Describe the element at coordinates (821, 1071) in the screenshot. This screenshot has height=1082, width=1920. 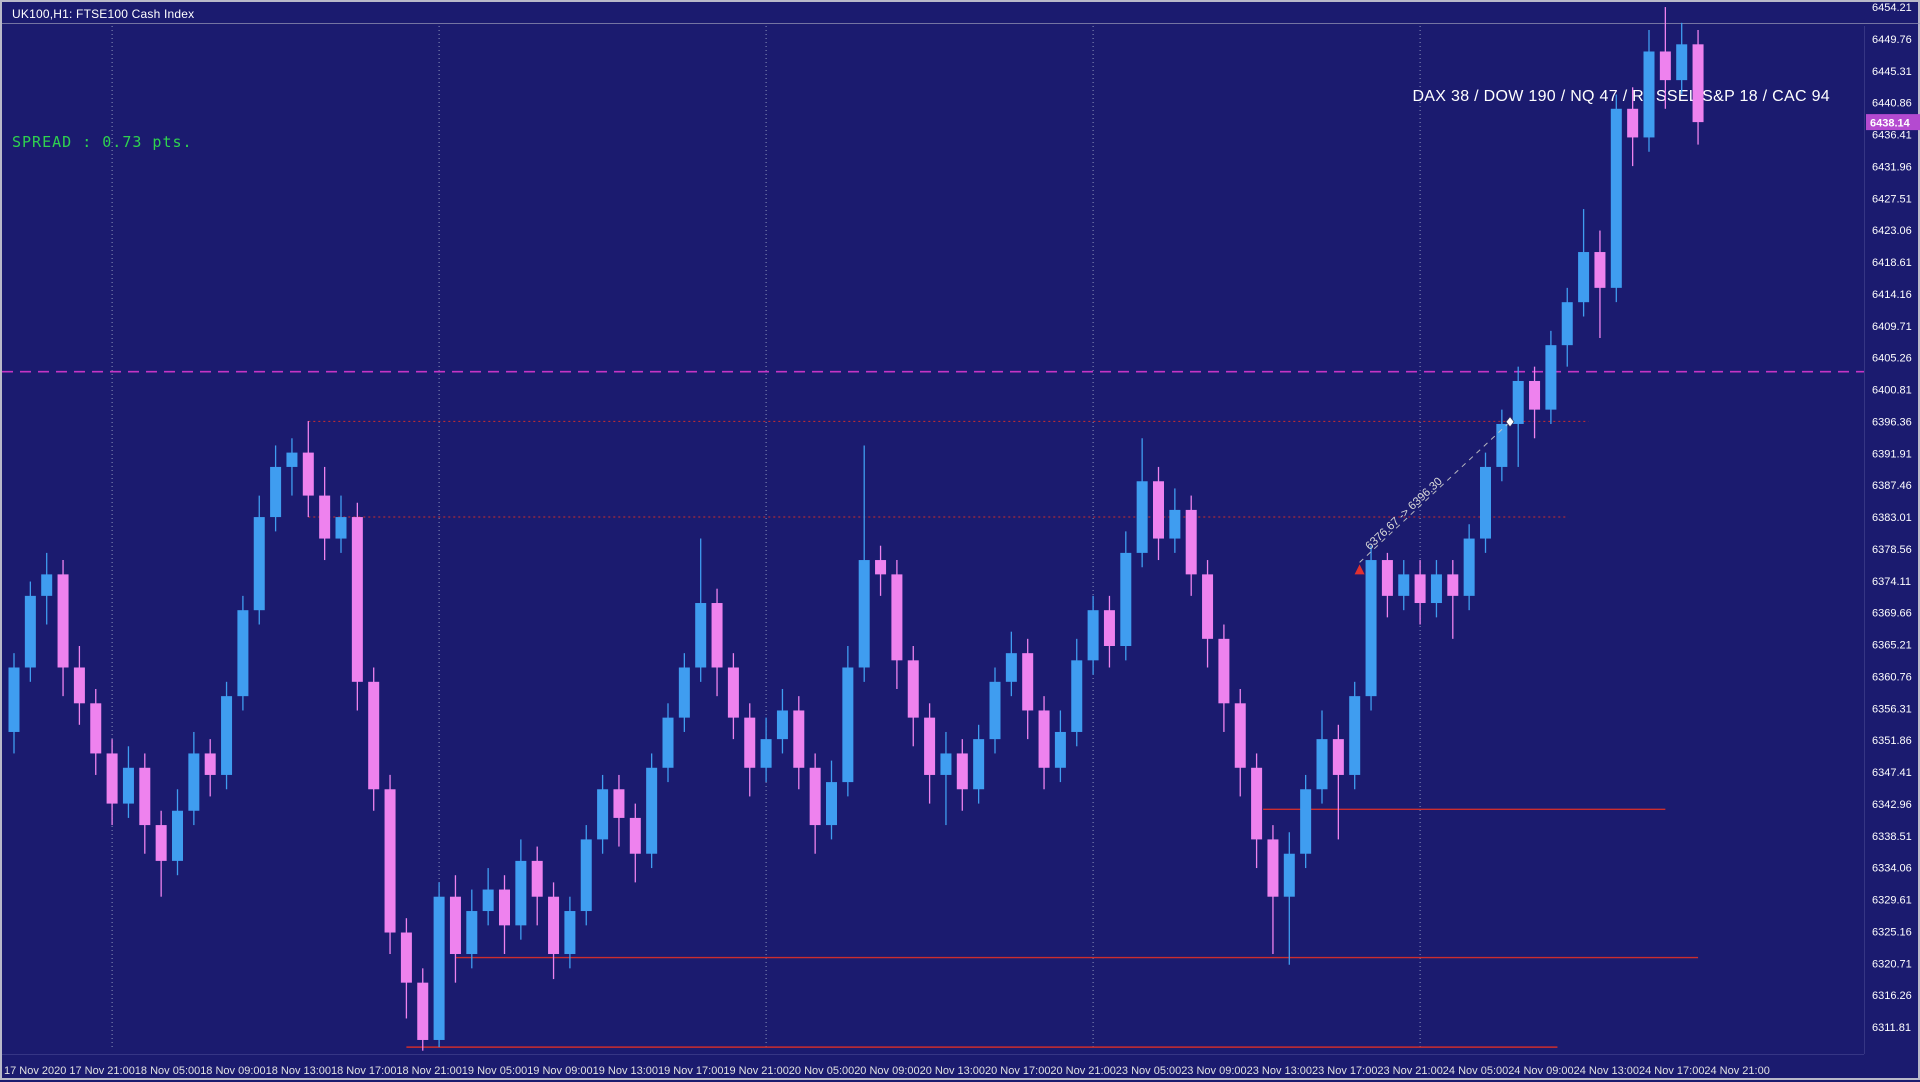
I see `time-tick-label: 20 Nov 05:00` at that location.